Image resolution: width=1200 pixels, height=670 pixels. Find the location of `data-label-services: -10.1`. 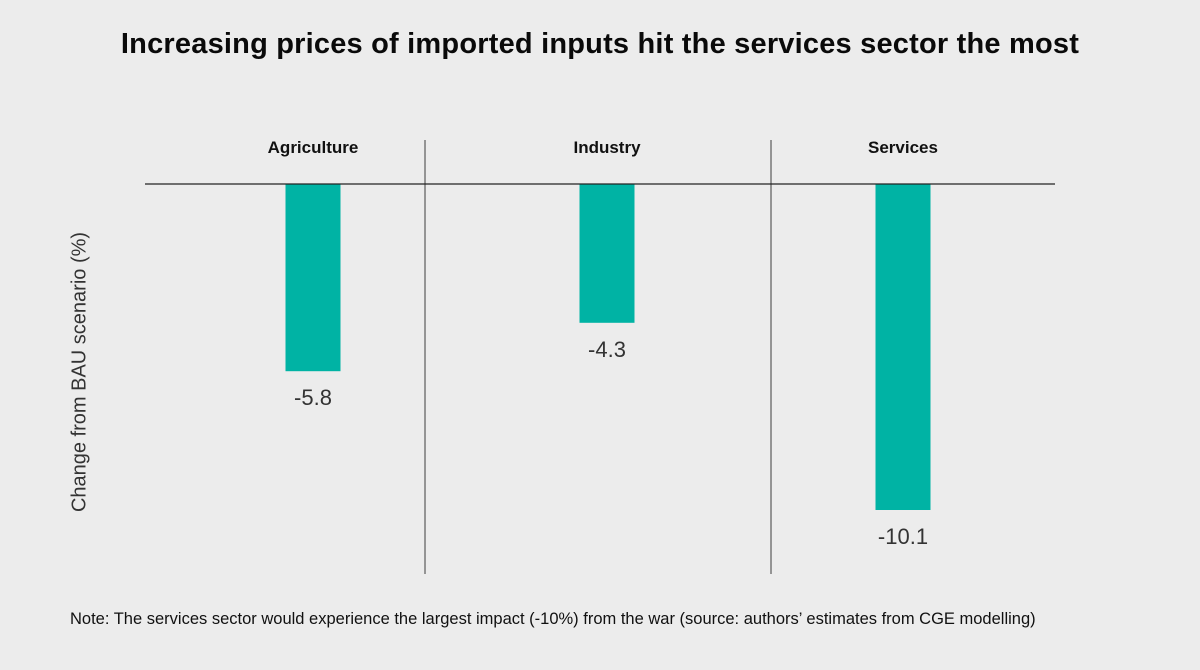

data-label-services: -10.1 is located at coordinates (903, 536).